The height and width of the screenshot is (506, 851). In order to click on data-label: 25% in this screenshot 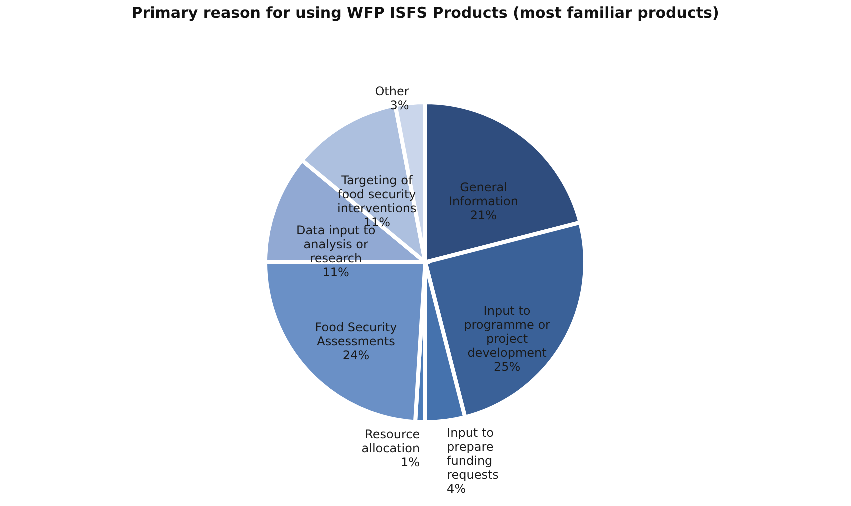, I will do `click(507, 367)`.